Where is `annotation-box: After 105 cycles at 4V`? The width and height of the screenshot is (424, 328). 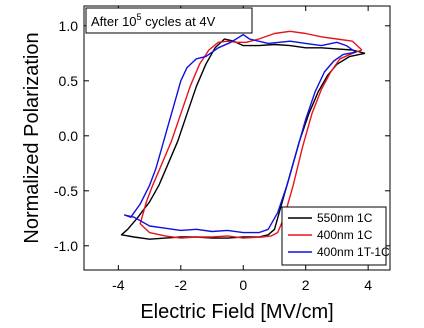
annotation-box: After 105 cycles at 4V is located at coordinates (169, 20).